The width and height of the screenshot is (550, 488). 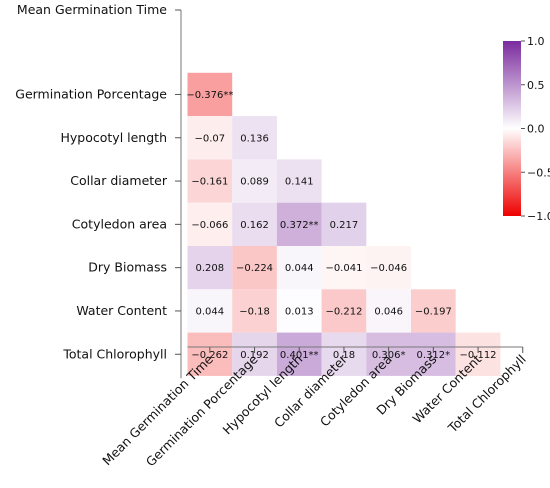 What do you see at coordinates (178, 194) in the screenshot?
I see `y-axis` at bounding box center [178, 194].